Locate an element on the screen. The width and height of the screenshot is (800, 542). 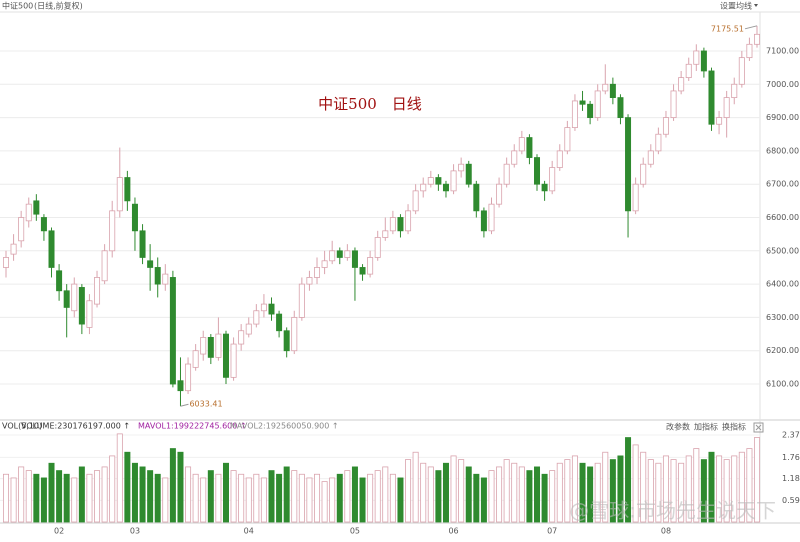
max-label: 7175.51 is located at coordinates (727, 28).